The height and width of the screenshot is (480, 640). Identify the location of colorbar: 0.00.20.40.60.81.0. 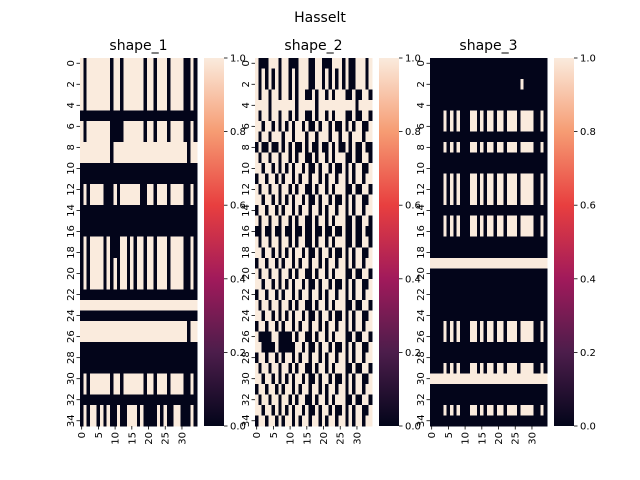
(575, 243).